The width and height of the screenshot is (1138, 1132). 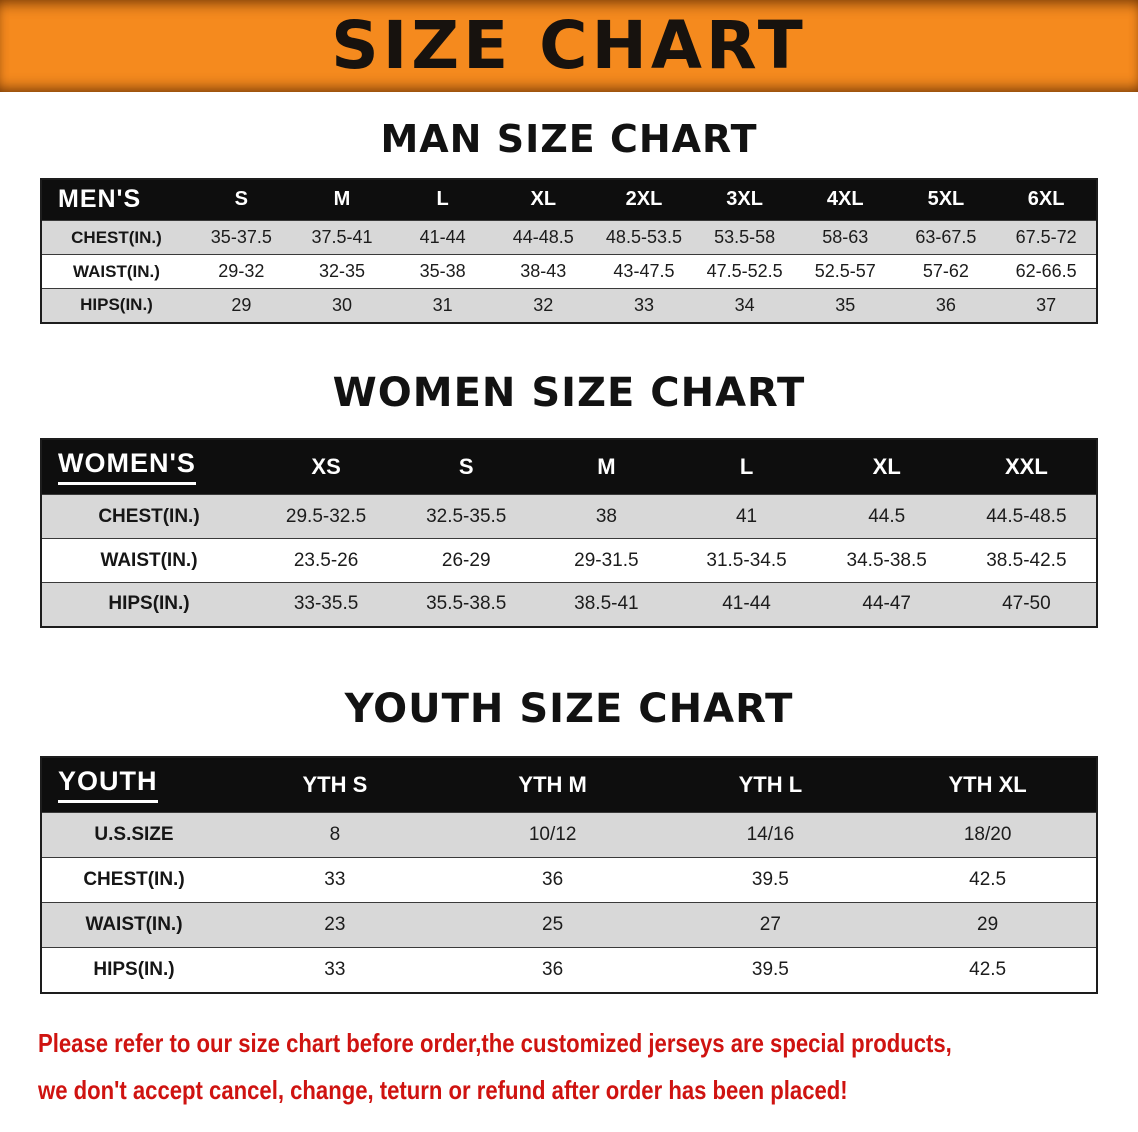 I want to click on size-value-cell: 53.5-58, so click(x=745, y=237).